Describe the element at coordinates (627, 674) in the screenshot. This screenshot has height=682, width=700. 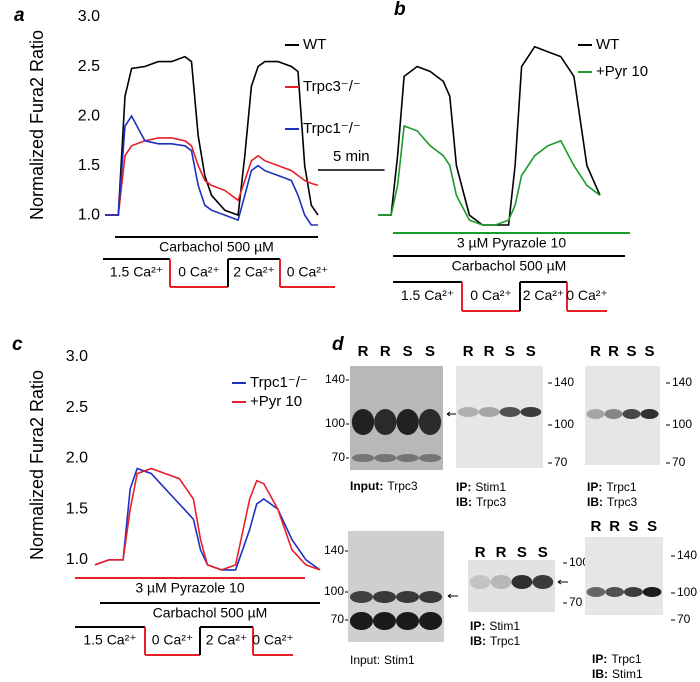
I see `caption-text: Stim1` at that location.